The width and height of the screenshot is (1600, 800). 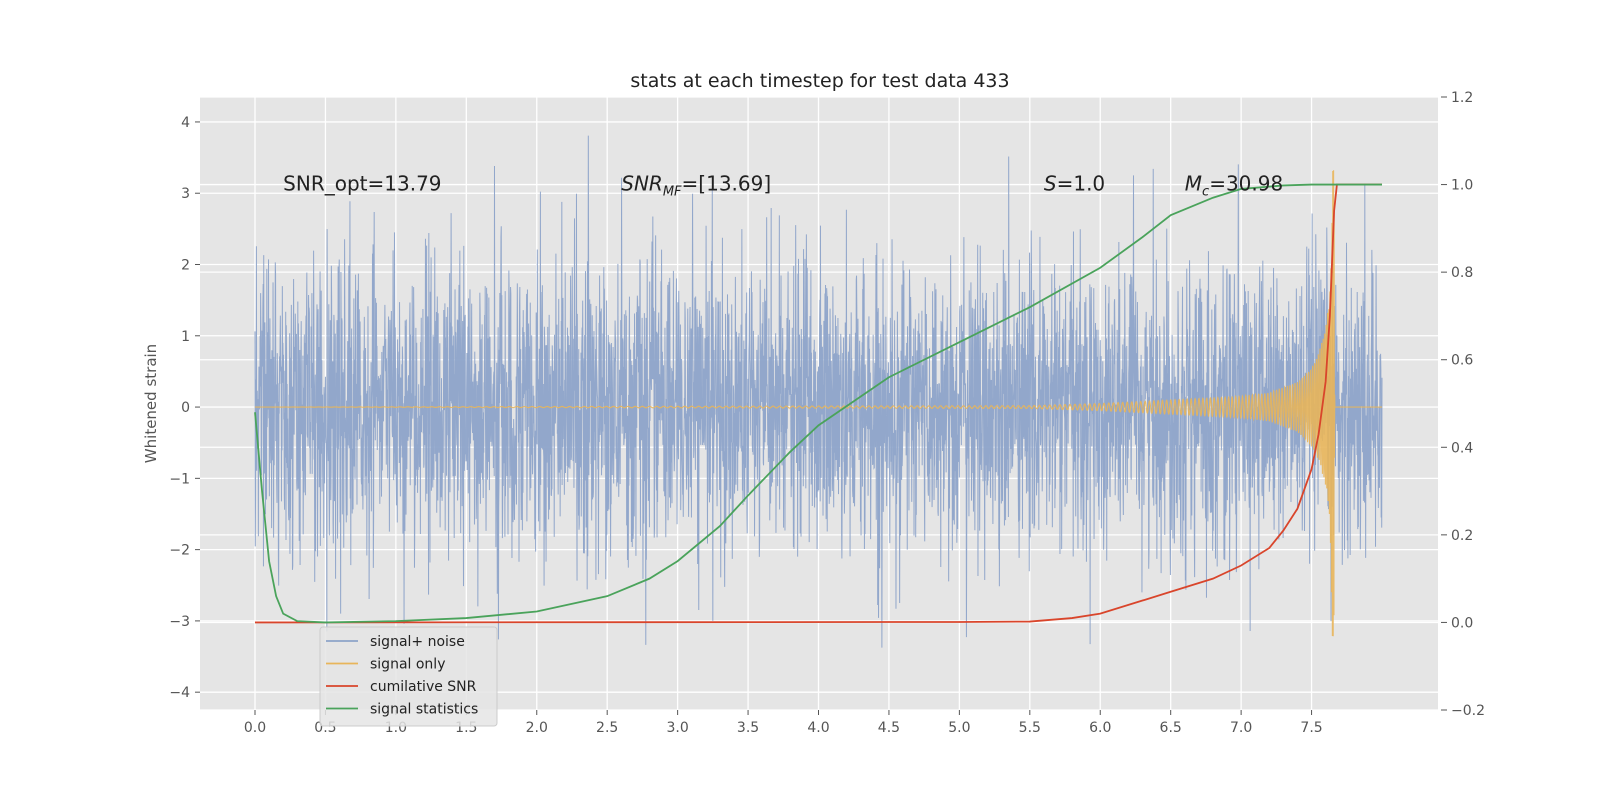 What do you see at coordinates (1462, 186) in the screenshot?
I see `y2-tick-label: 1.0` at bounding box center [1462, 186].